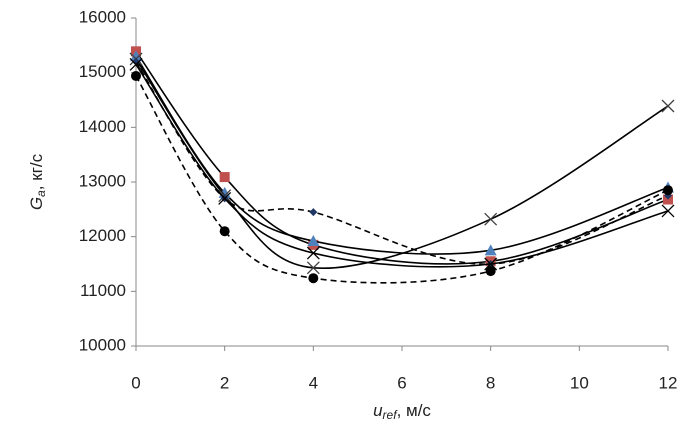 The height and width of the screenshot is (437, 678). Describe the element at coordinates (102, 126) in the screenshot. I see `y-tick-label: 14000` at that location.